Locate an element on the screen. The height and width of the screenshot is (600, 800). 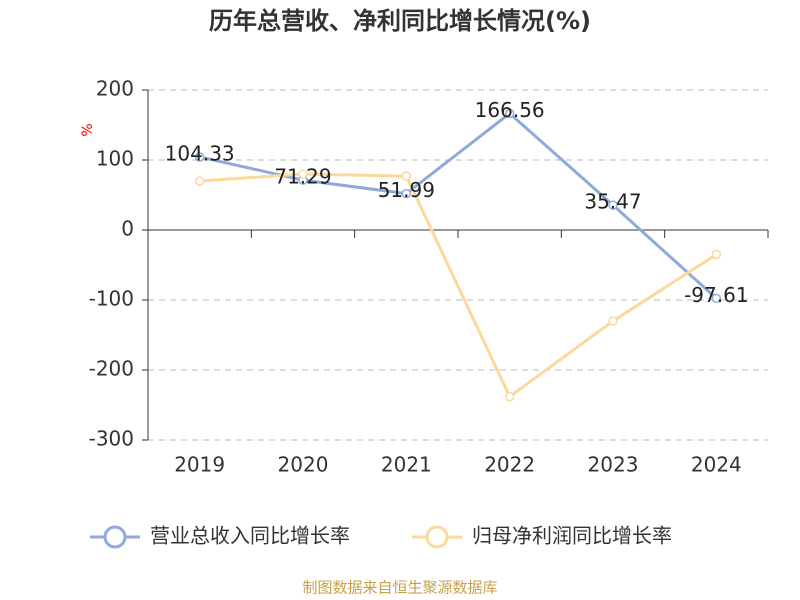
legend-label: 营业总收入同比增长率 is located at coordinates (250, 536).